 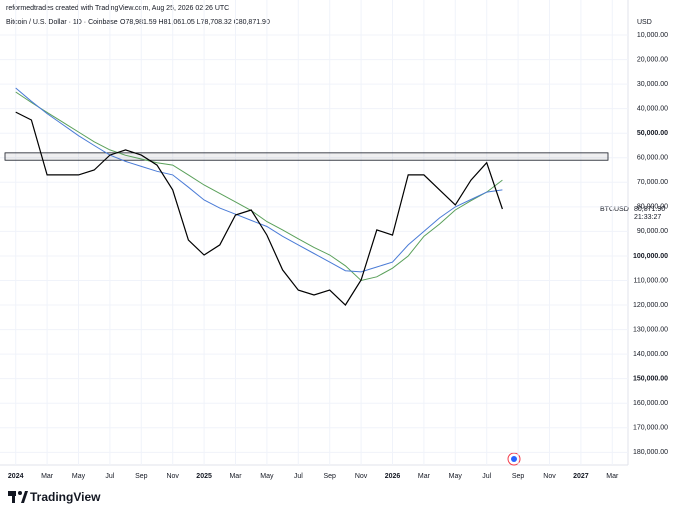 I want to click on marker, so click(x=514, y=459).